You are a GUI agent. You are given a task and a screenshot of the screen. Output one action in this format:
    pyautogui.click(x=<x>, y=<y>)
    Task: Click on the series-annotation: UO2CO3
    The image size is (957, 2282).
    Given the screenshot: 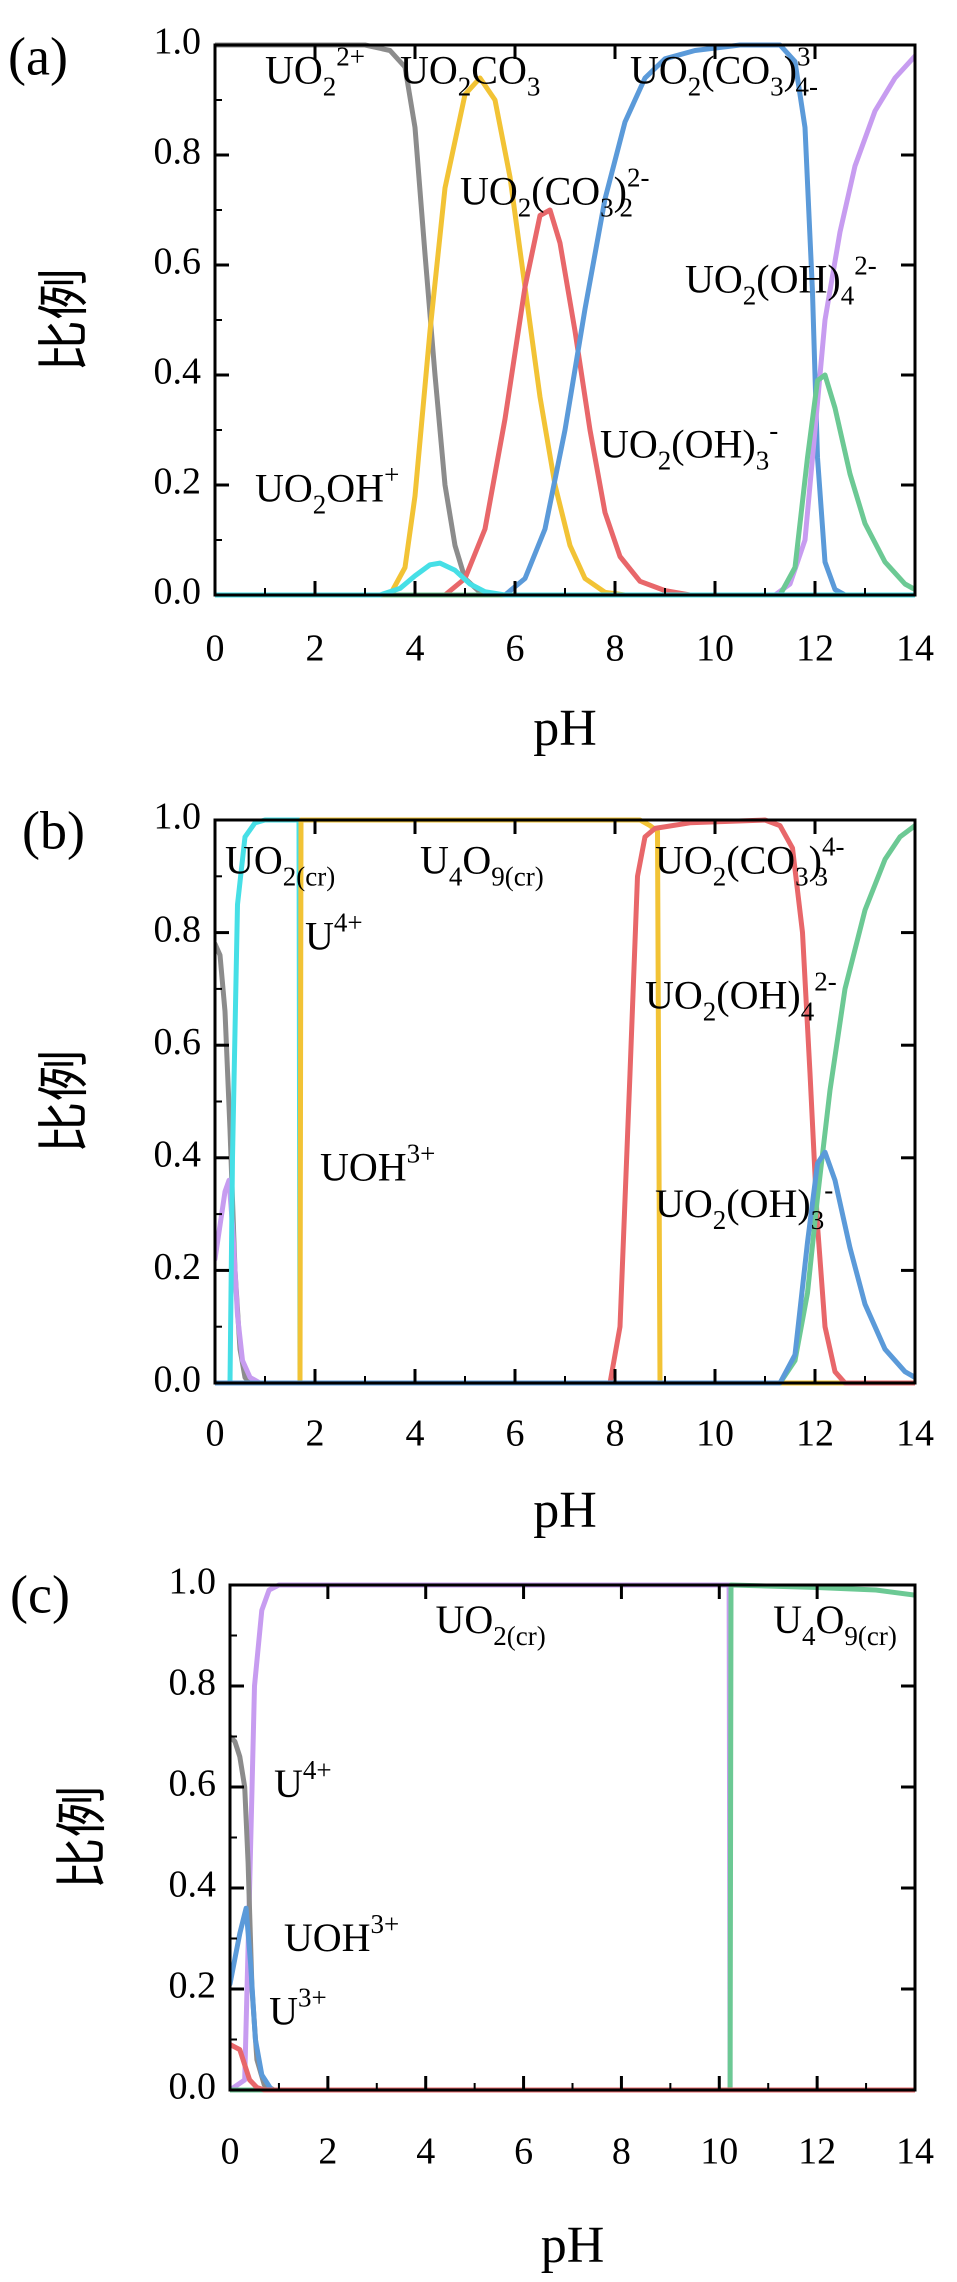 What is the action you would take?
    pyautogui.click(x=470, y=75)
    